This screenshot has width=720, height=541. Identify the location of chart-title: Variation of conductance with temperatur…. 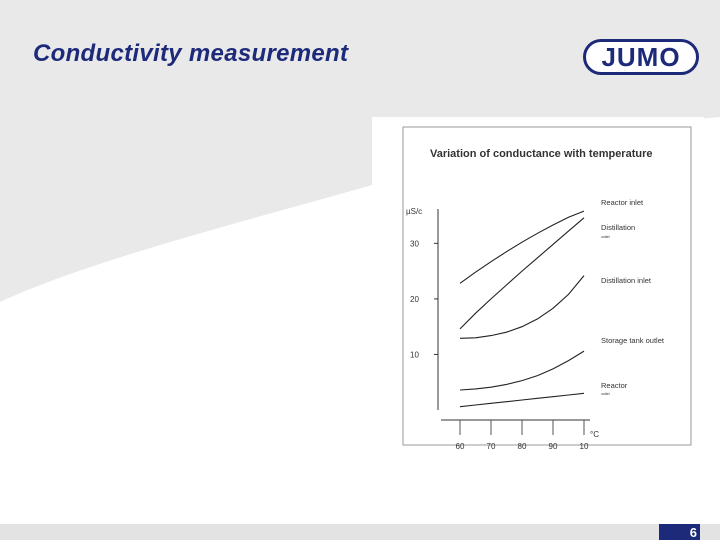
(541, 154).